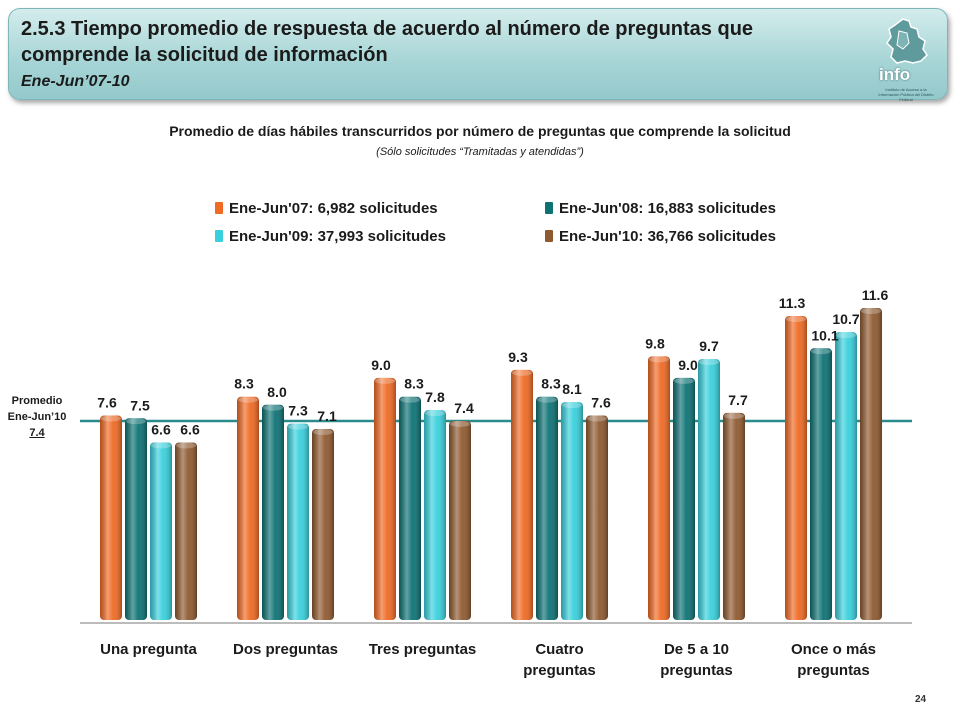 The height and width of the screenshot is (720, 960). Describe the element at coordinates (845, 319) in the screenshot. I see `bar-value-label: 10.7` at that location.